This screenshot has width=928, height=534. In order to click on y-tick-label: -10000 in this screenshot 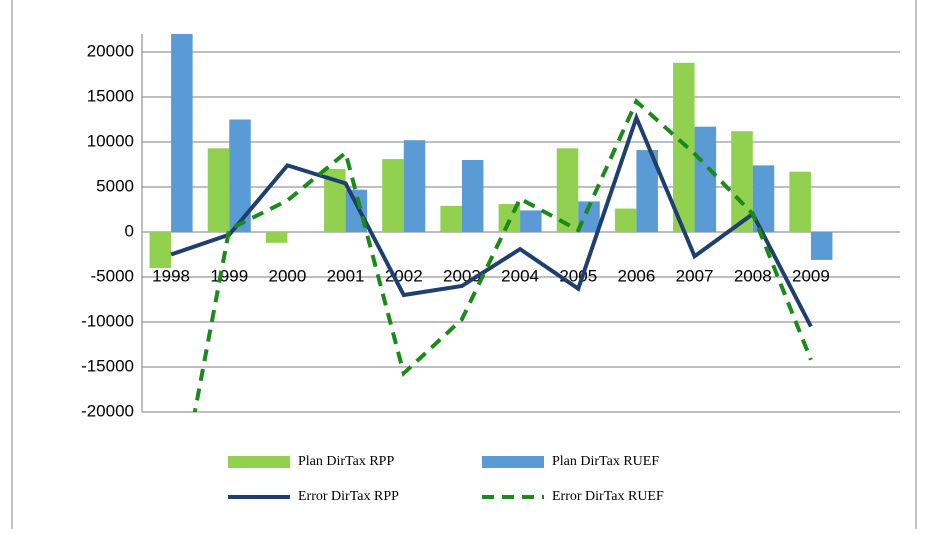, I will do `click(107, 320)`.